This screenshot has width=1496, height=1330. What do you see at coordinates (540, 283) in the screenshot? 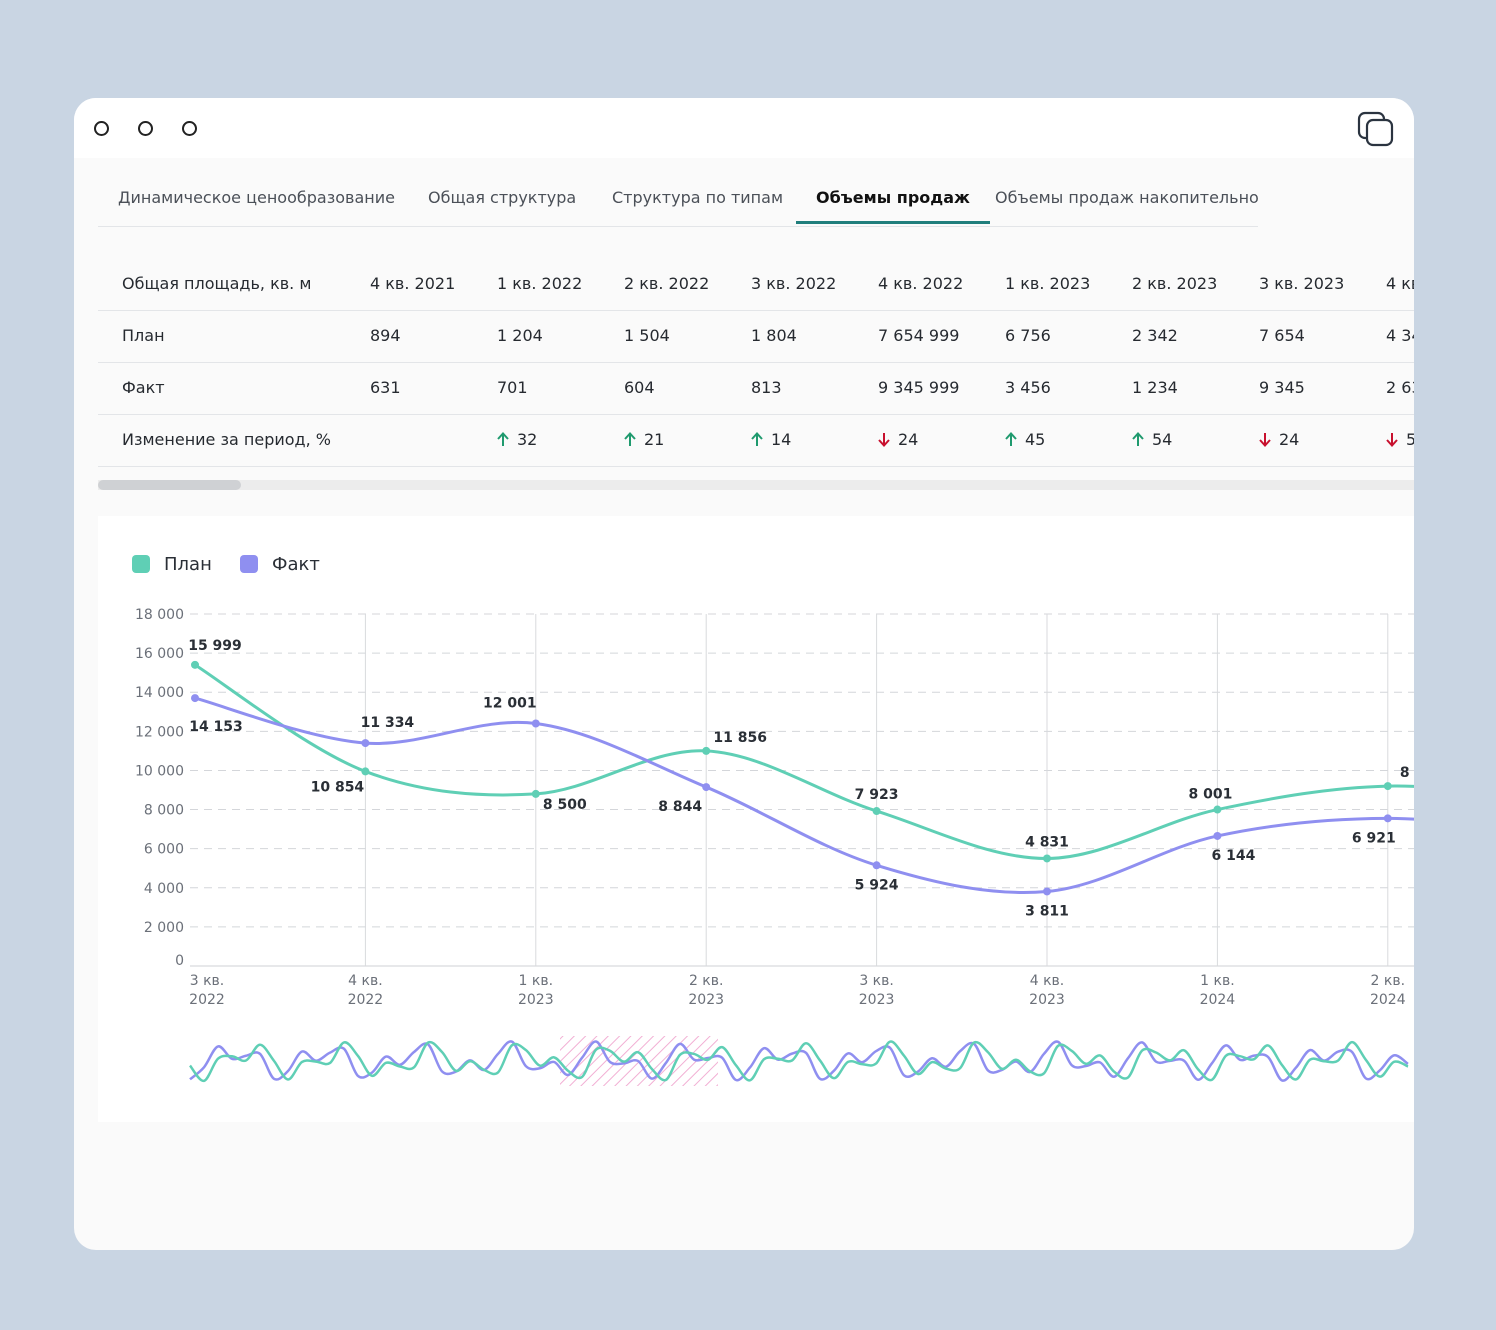
I see `column-header: 1 кв. 2022` at bounding box center [540, 283].